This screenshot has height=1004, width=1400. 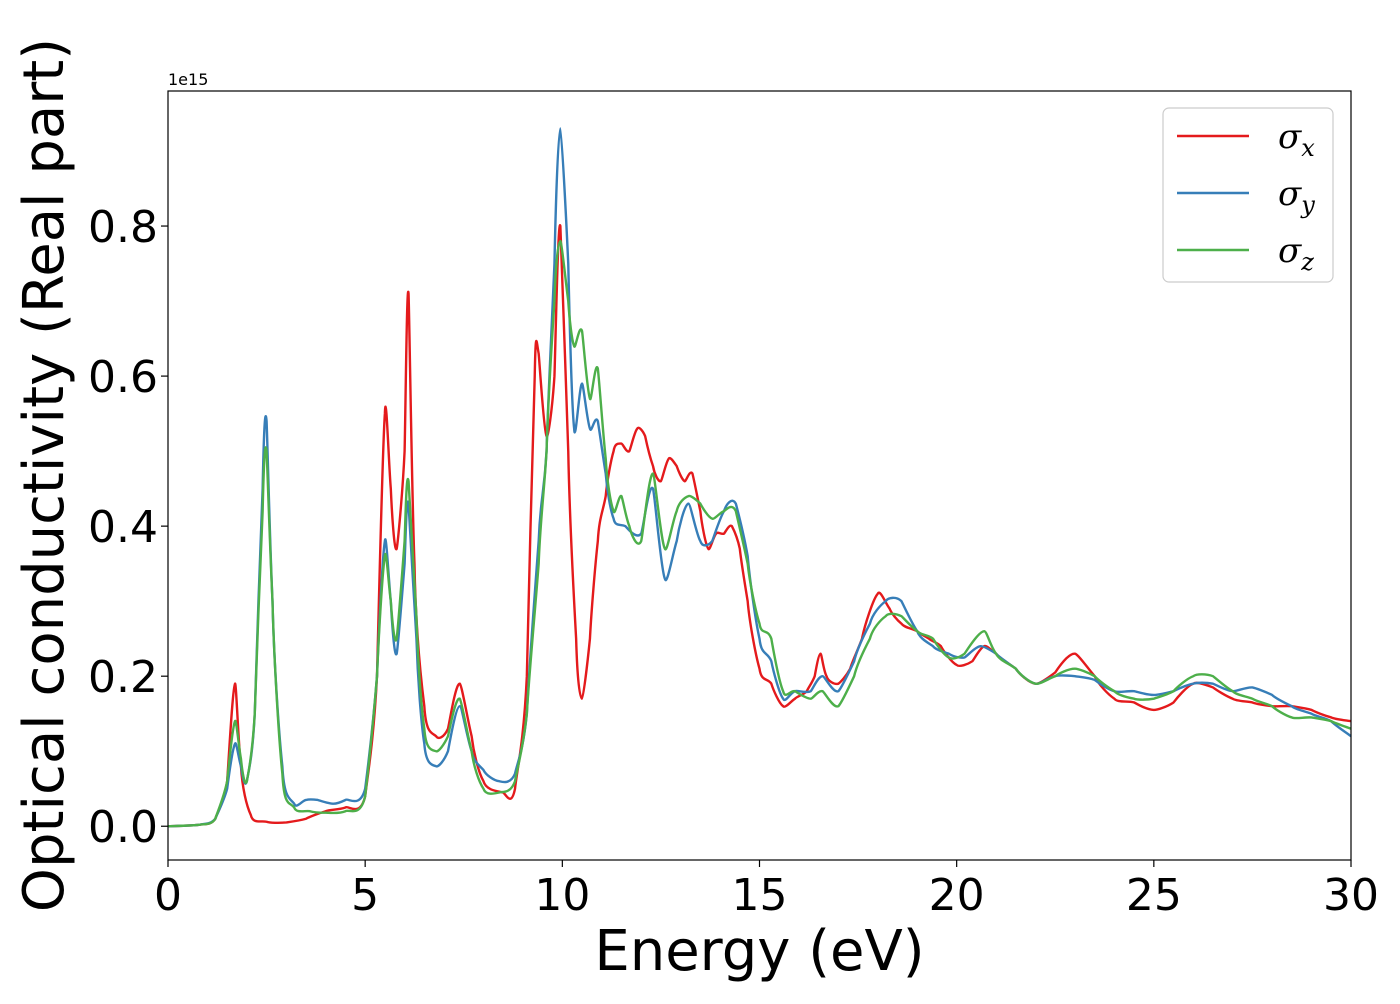 I want to click on legend-items: σx σy σz, so click(x=1246, y=196).